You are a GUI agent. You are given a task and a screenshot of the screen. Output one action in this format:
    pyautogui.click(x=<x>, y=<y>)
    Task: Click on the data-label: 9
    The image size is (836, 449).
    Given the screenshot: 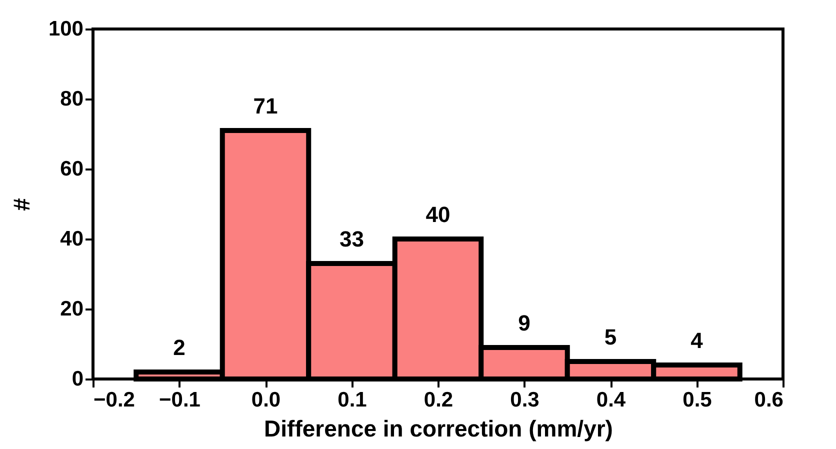 What is the action you would take?
    pyautogui.click(x=524, y=323)
    